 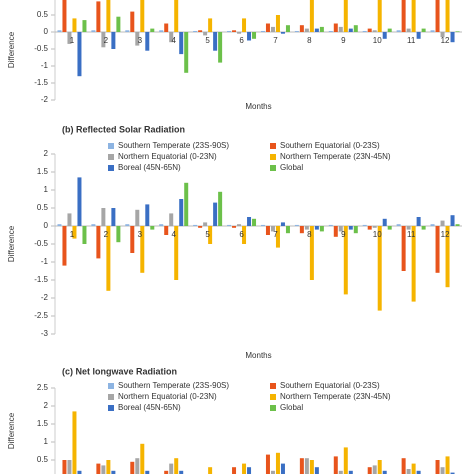 I want to click on chart-title: (c) Net longwave Radiation, so click(x=119, y=371).